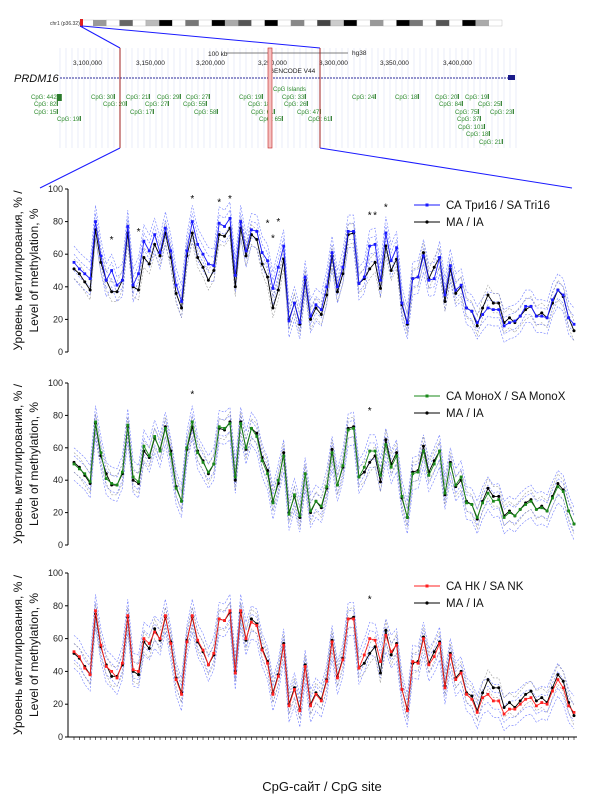 This screenshot has height=802, width=601. Describe the element at coordinates (168, 98) in the screenshot. I see `cpg-island-label: CpG: 29` at that location.